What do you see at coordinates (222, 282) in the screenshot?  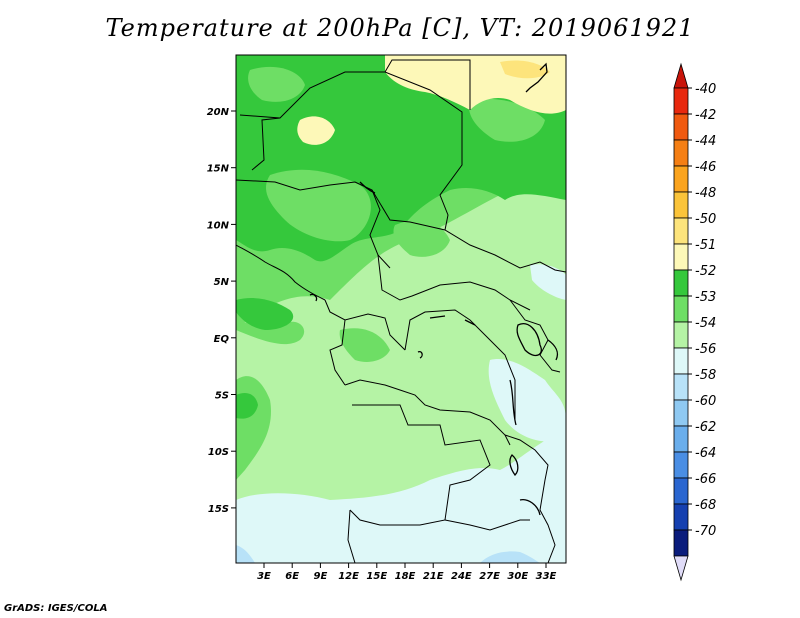 I see `lat-label: 5N` at bounding box center [222, 282].